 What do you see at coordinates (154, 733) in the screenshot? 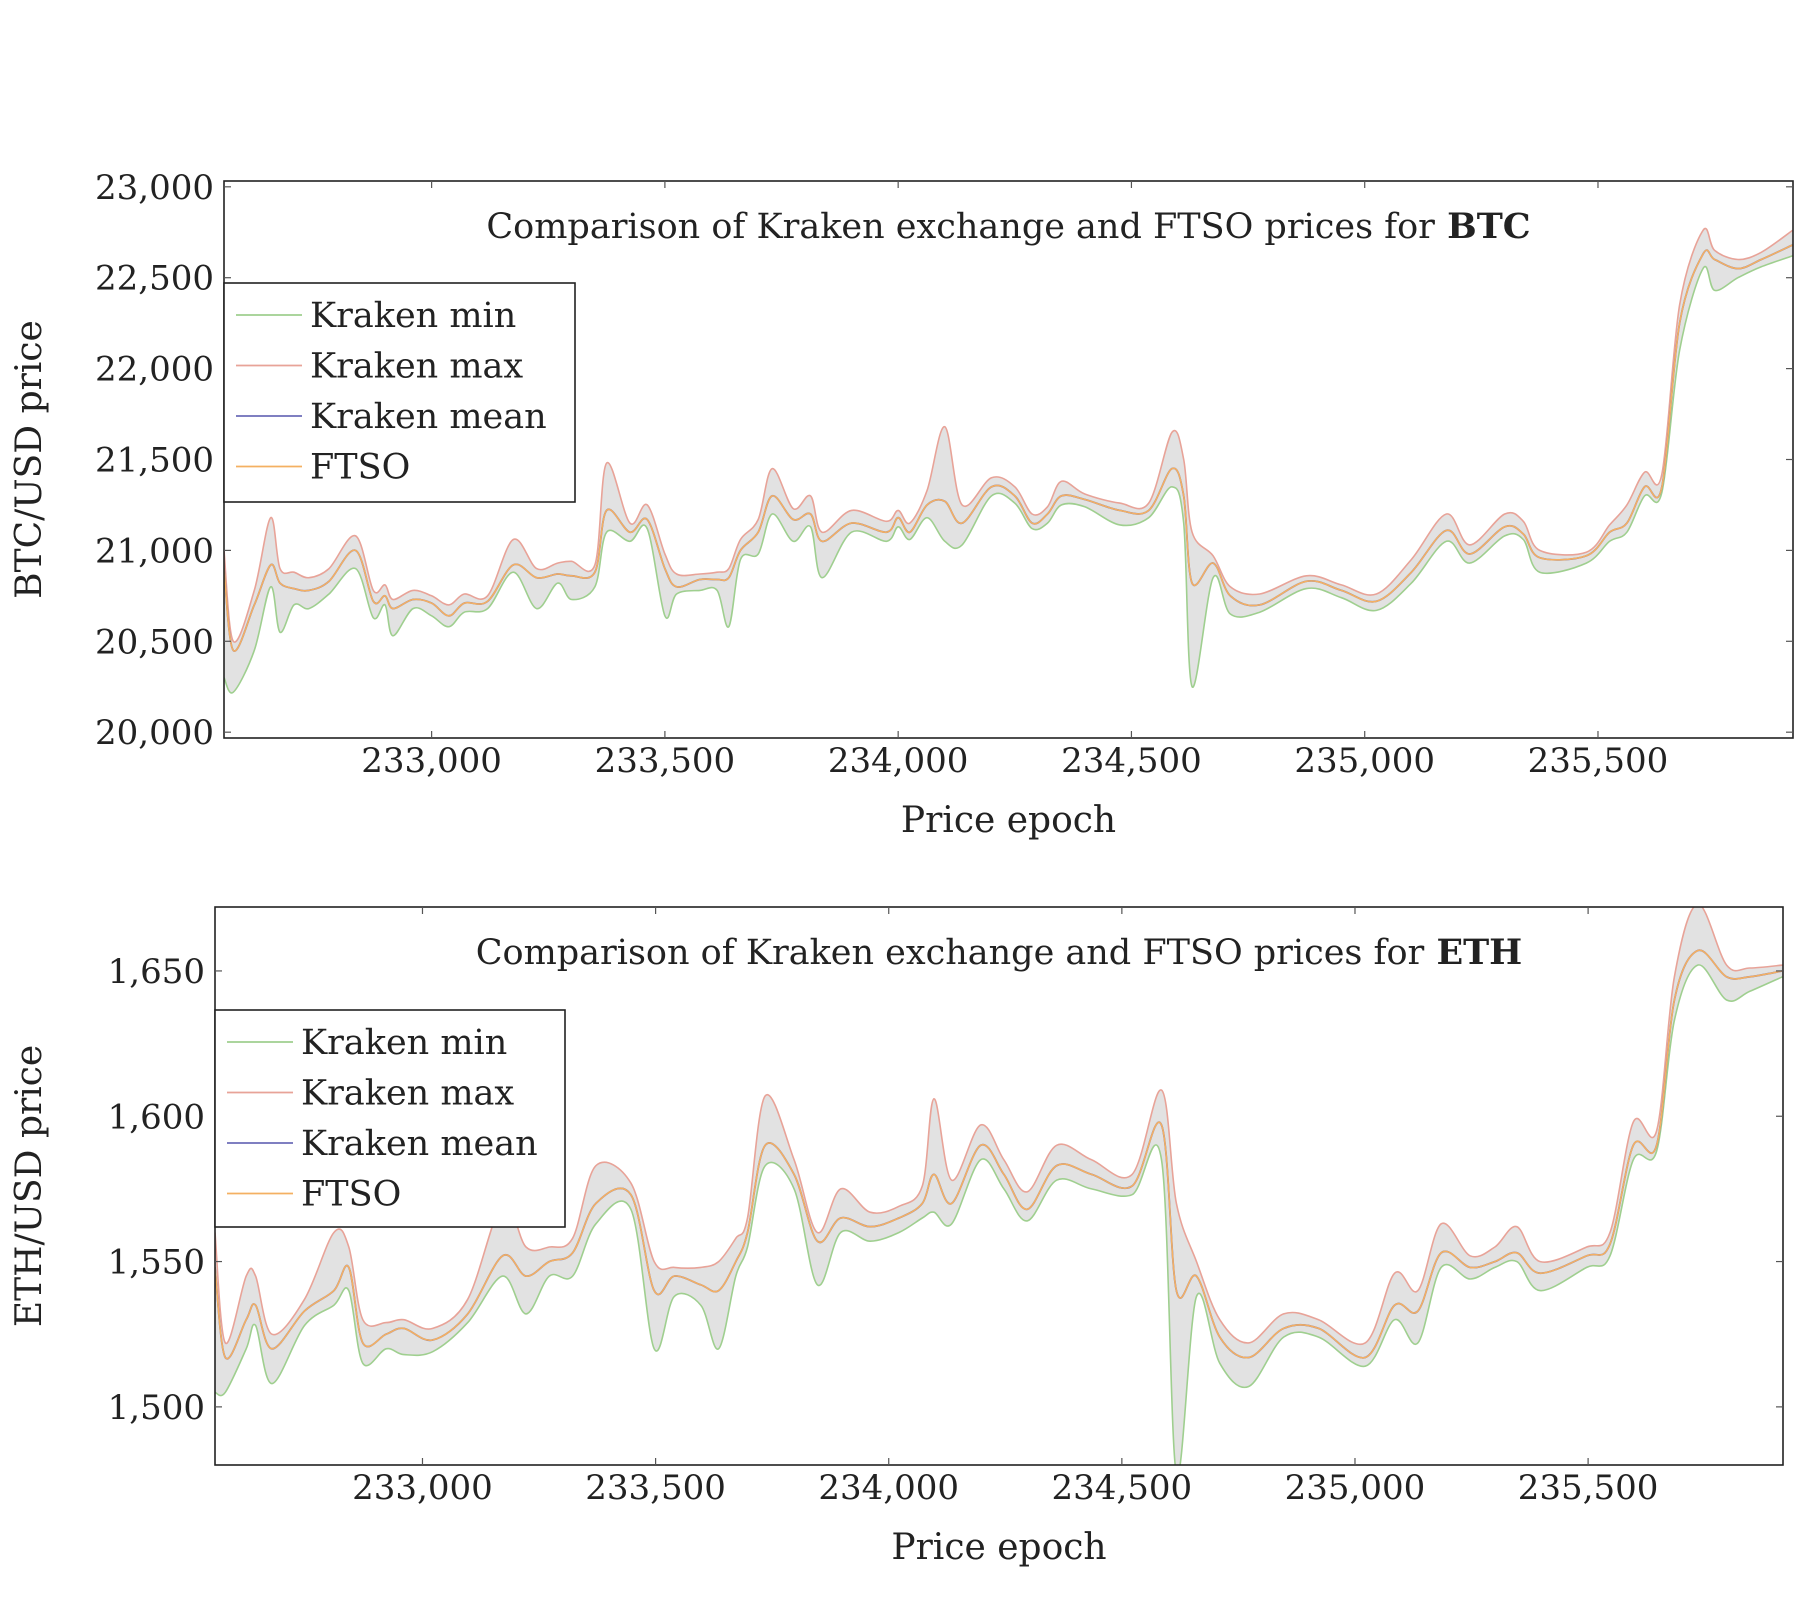
I see `y-tick-label: 20,000` at bounding box center [154, 733].